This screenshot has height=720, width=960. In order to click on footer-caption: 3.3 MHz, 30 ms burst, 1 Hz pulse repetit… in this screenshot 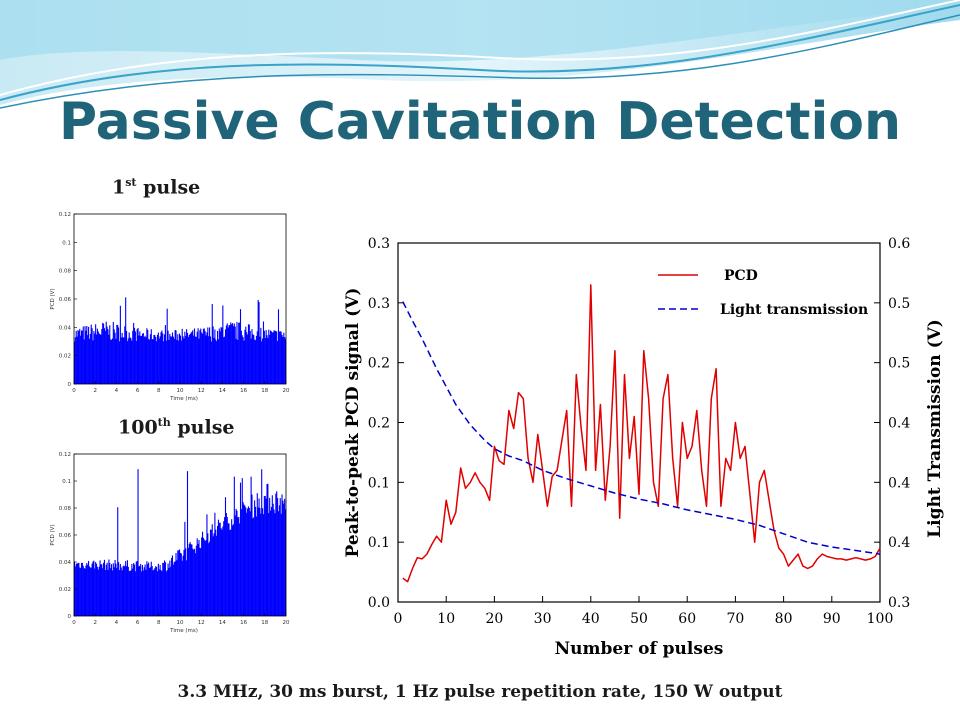, I will do `click(480, 692)`.